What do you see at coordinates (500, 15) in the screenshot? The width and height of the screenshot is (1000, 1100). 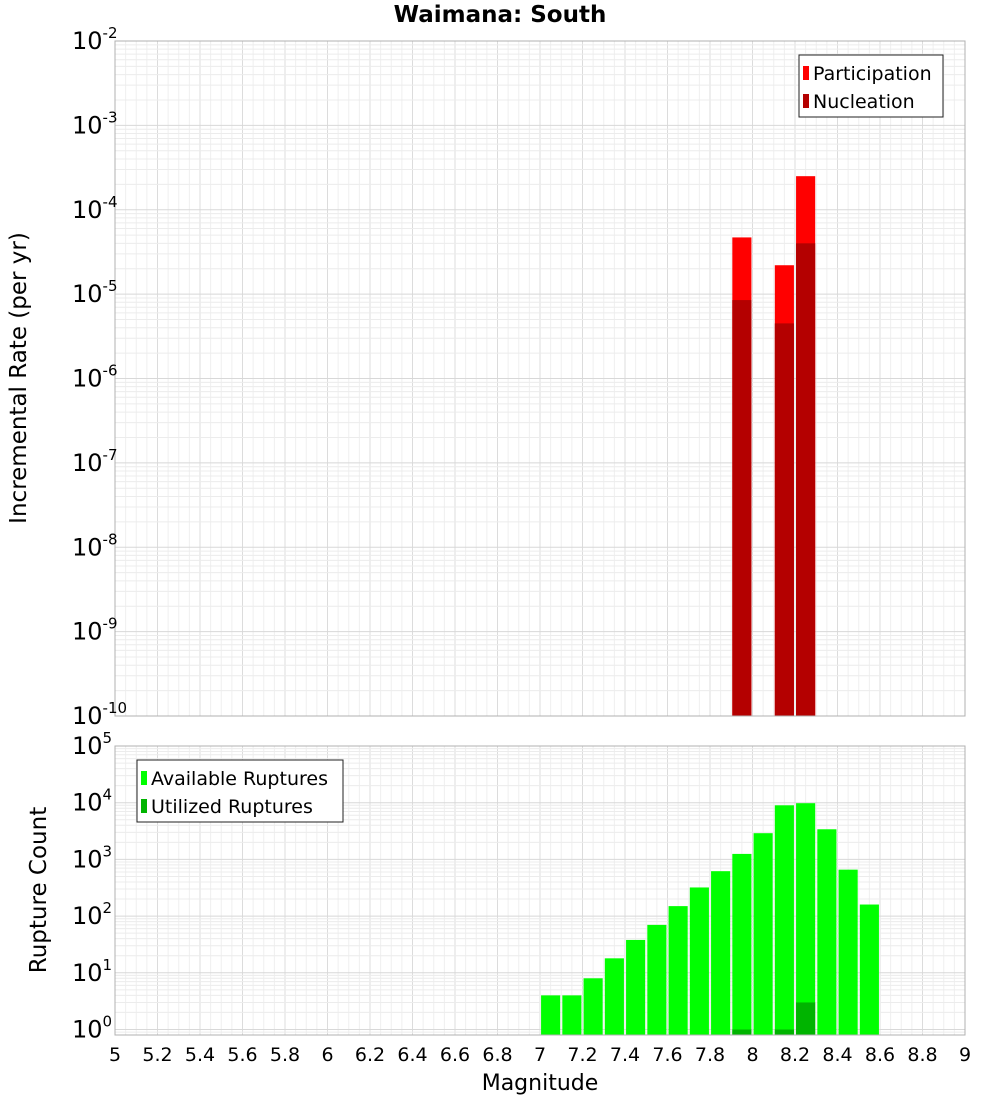 I see `chart-title: Waimana: South` at bounding box center [500, 15].